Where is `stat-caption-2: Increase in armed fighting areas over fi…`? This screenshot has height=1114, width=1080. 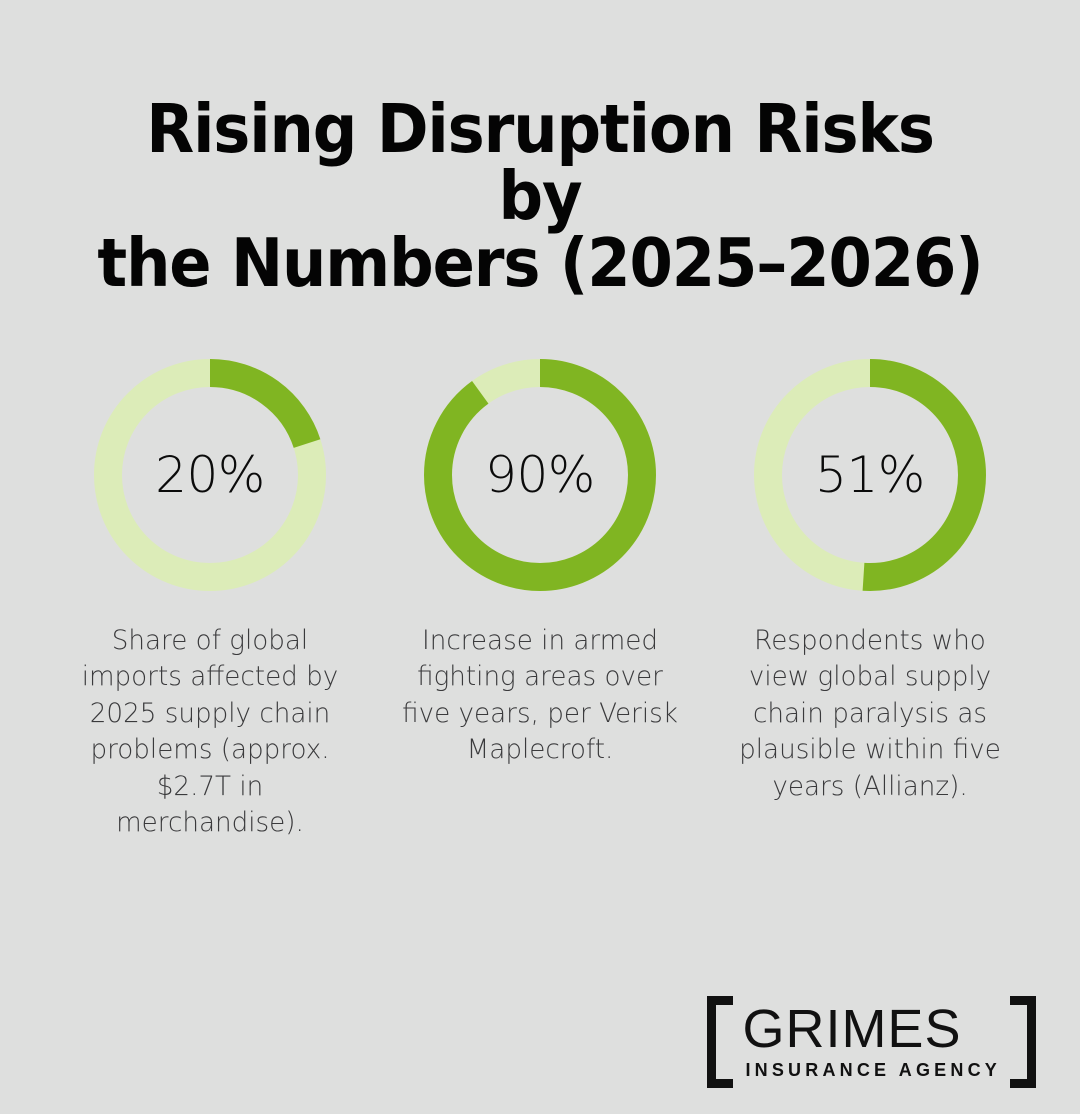
stat-caption-2: Increase in armed fighting areas over fi… is located at coordinates (540, 695).